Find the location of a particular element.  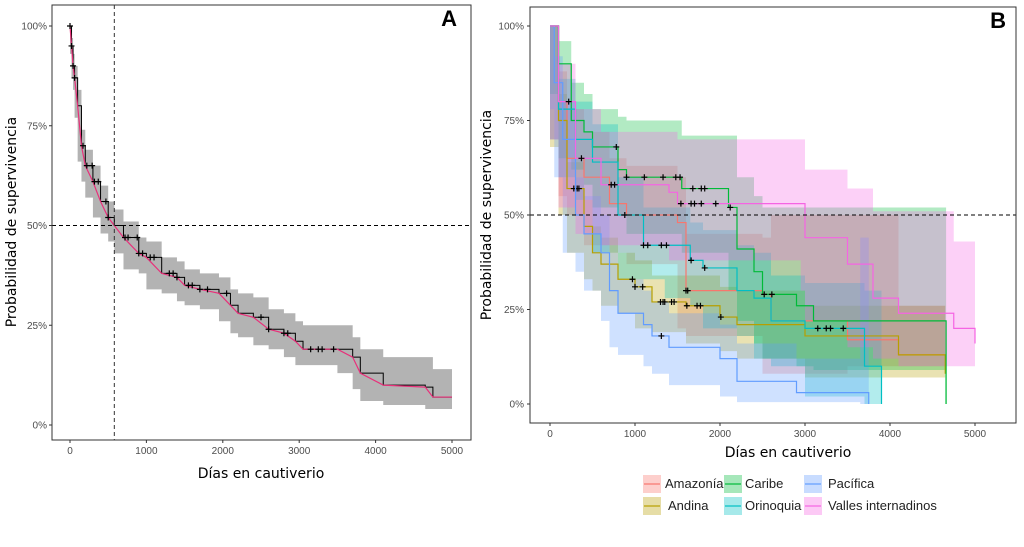

y-tick-label: 100% is located at coordinates (34, 27).